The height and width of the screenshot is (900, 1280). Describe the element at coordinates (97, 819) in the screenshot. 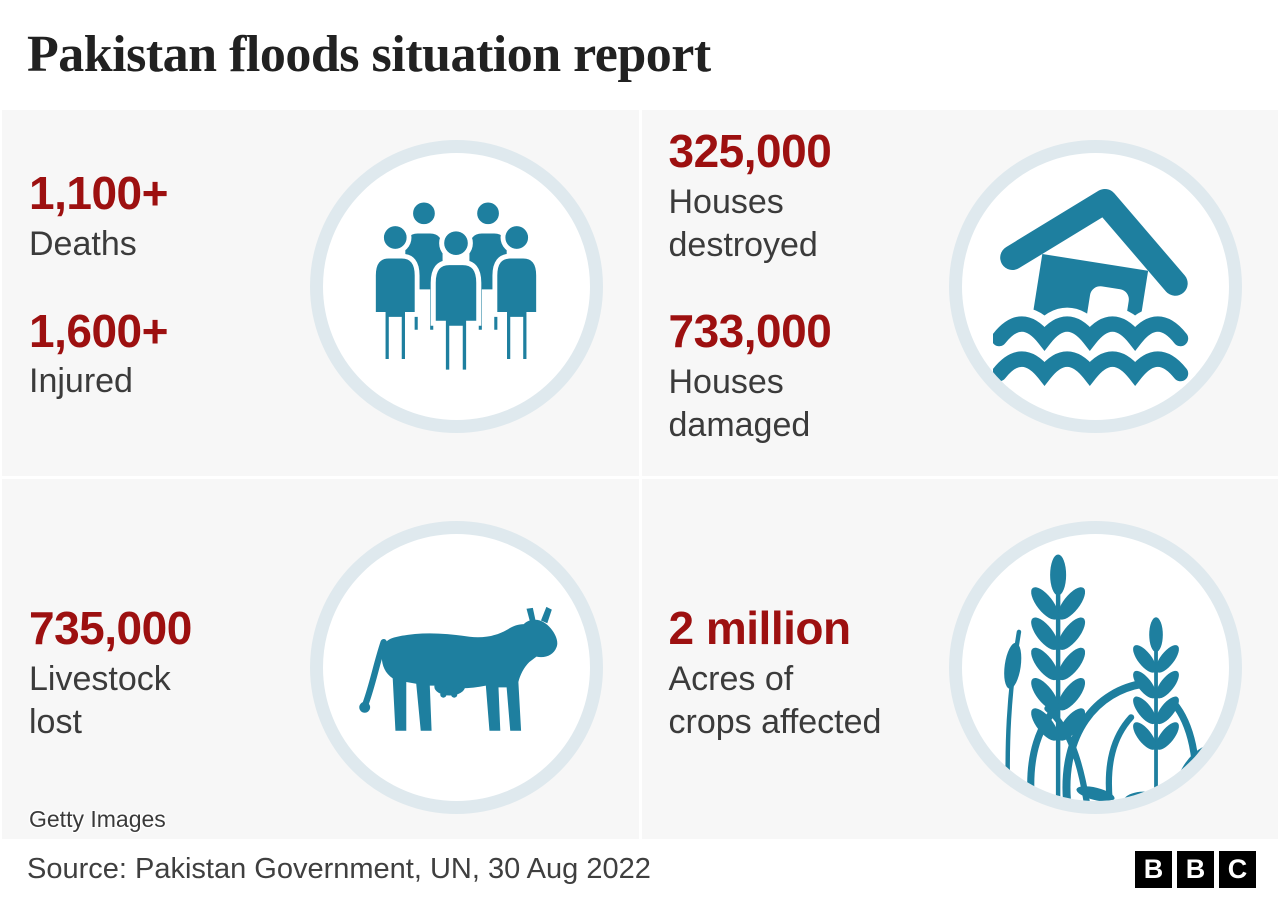

I see `image-credit: Getty Images` at that location.